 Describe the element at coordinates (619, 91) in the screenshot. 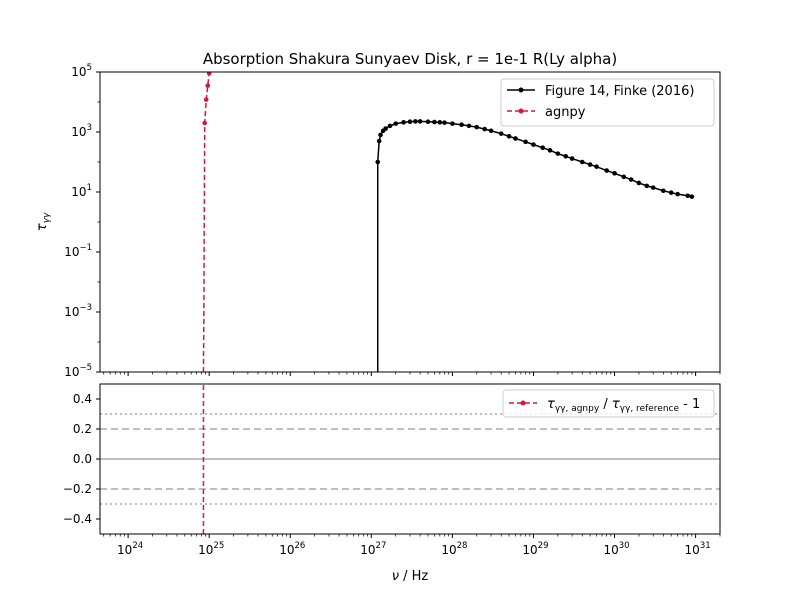

I see `legend-label-finke: Figure 14, Finke (2016)` at that location.